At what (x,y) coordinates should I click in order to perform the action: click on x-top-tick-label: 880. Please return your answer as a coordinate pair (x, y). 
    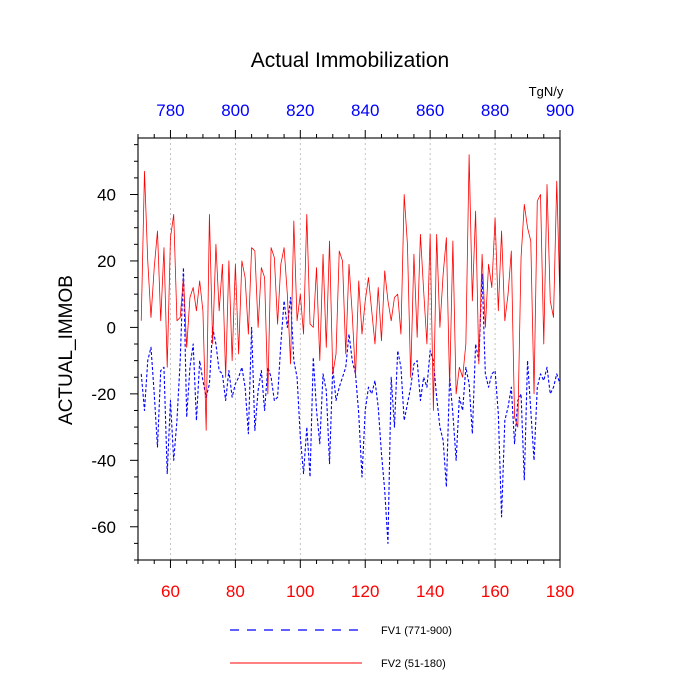
    Looking at the image, I should click on (495, 110).